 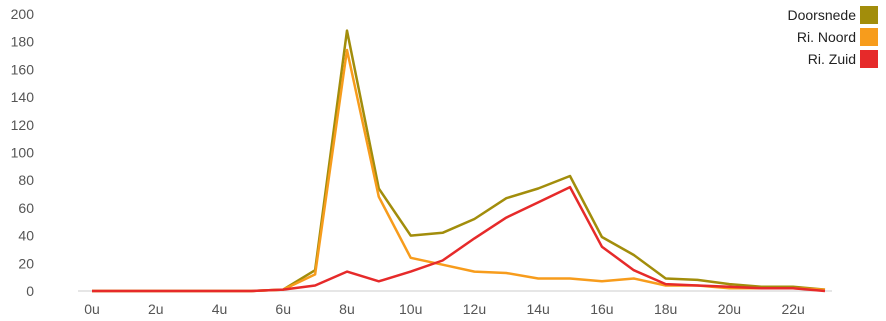 I want to click on x-tick-label: 8u, so click(x=347, y=309).